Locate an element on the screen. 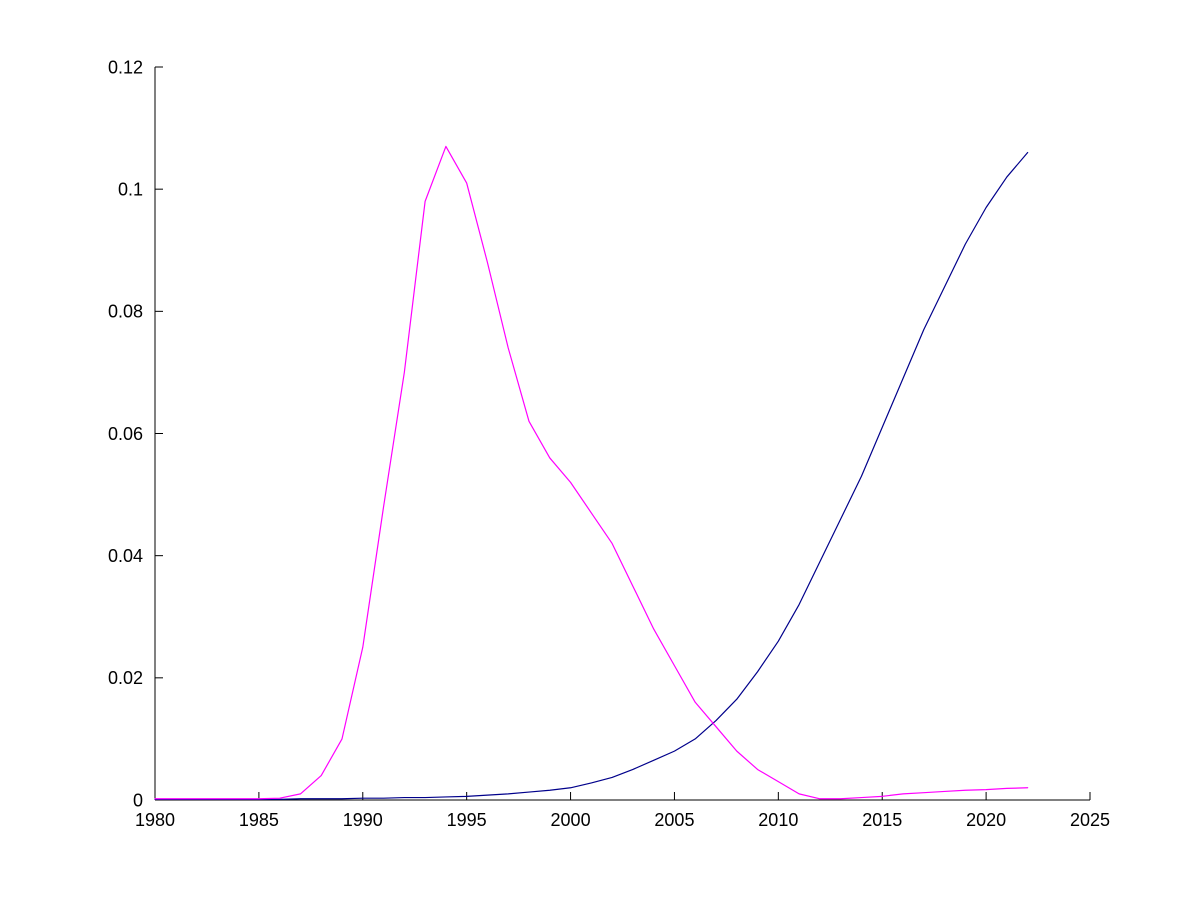 This screenshot has height=900, width=1200. x-tick-label: 1985 is located at coordinates (259, 820).